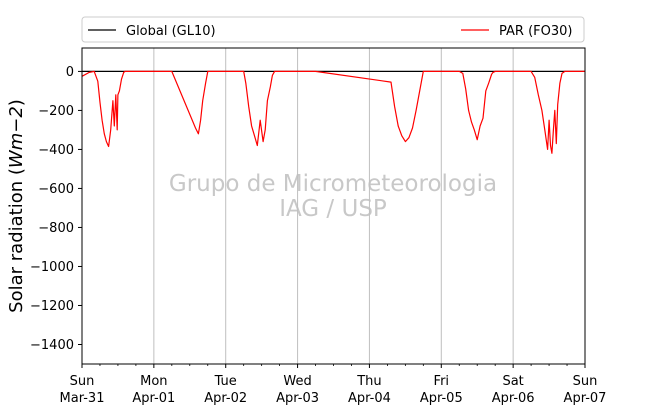  What do you see at coordinates (56, 111) in the screenshot?
I see `y-tick-label-1: −200` at bounding box center [56, 111].